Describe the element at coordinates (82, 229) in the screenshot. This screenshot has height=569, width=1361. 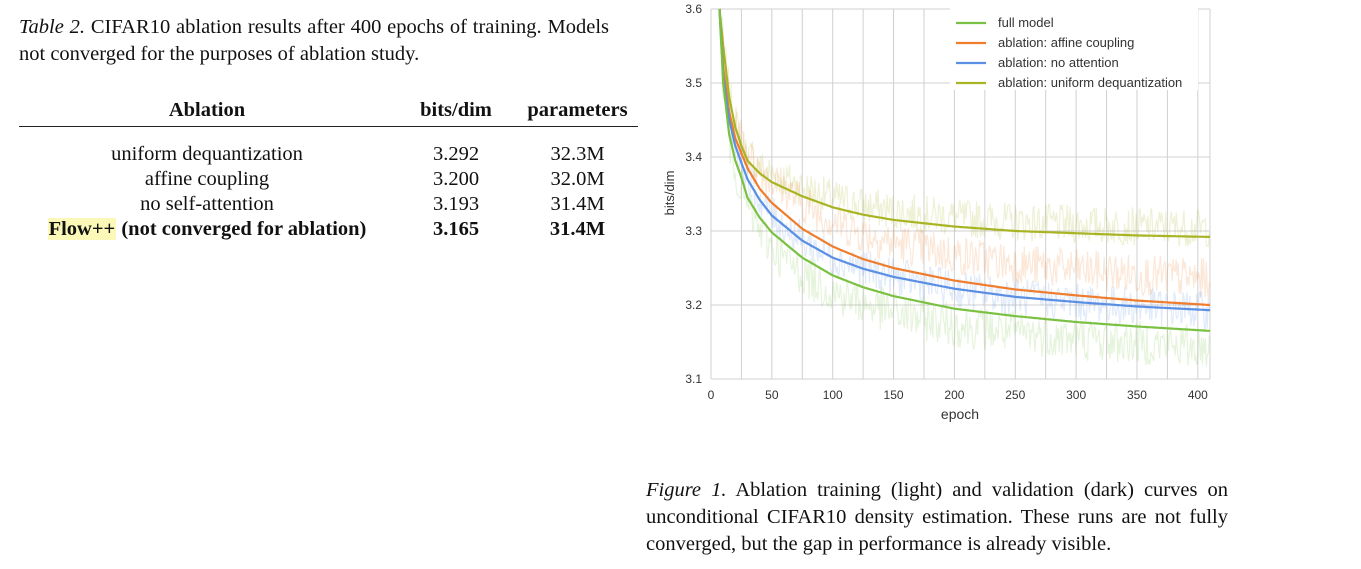
I see `flowpp-highlight: Flow++` at that location.